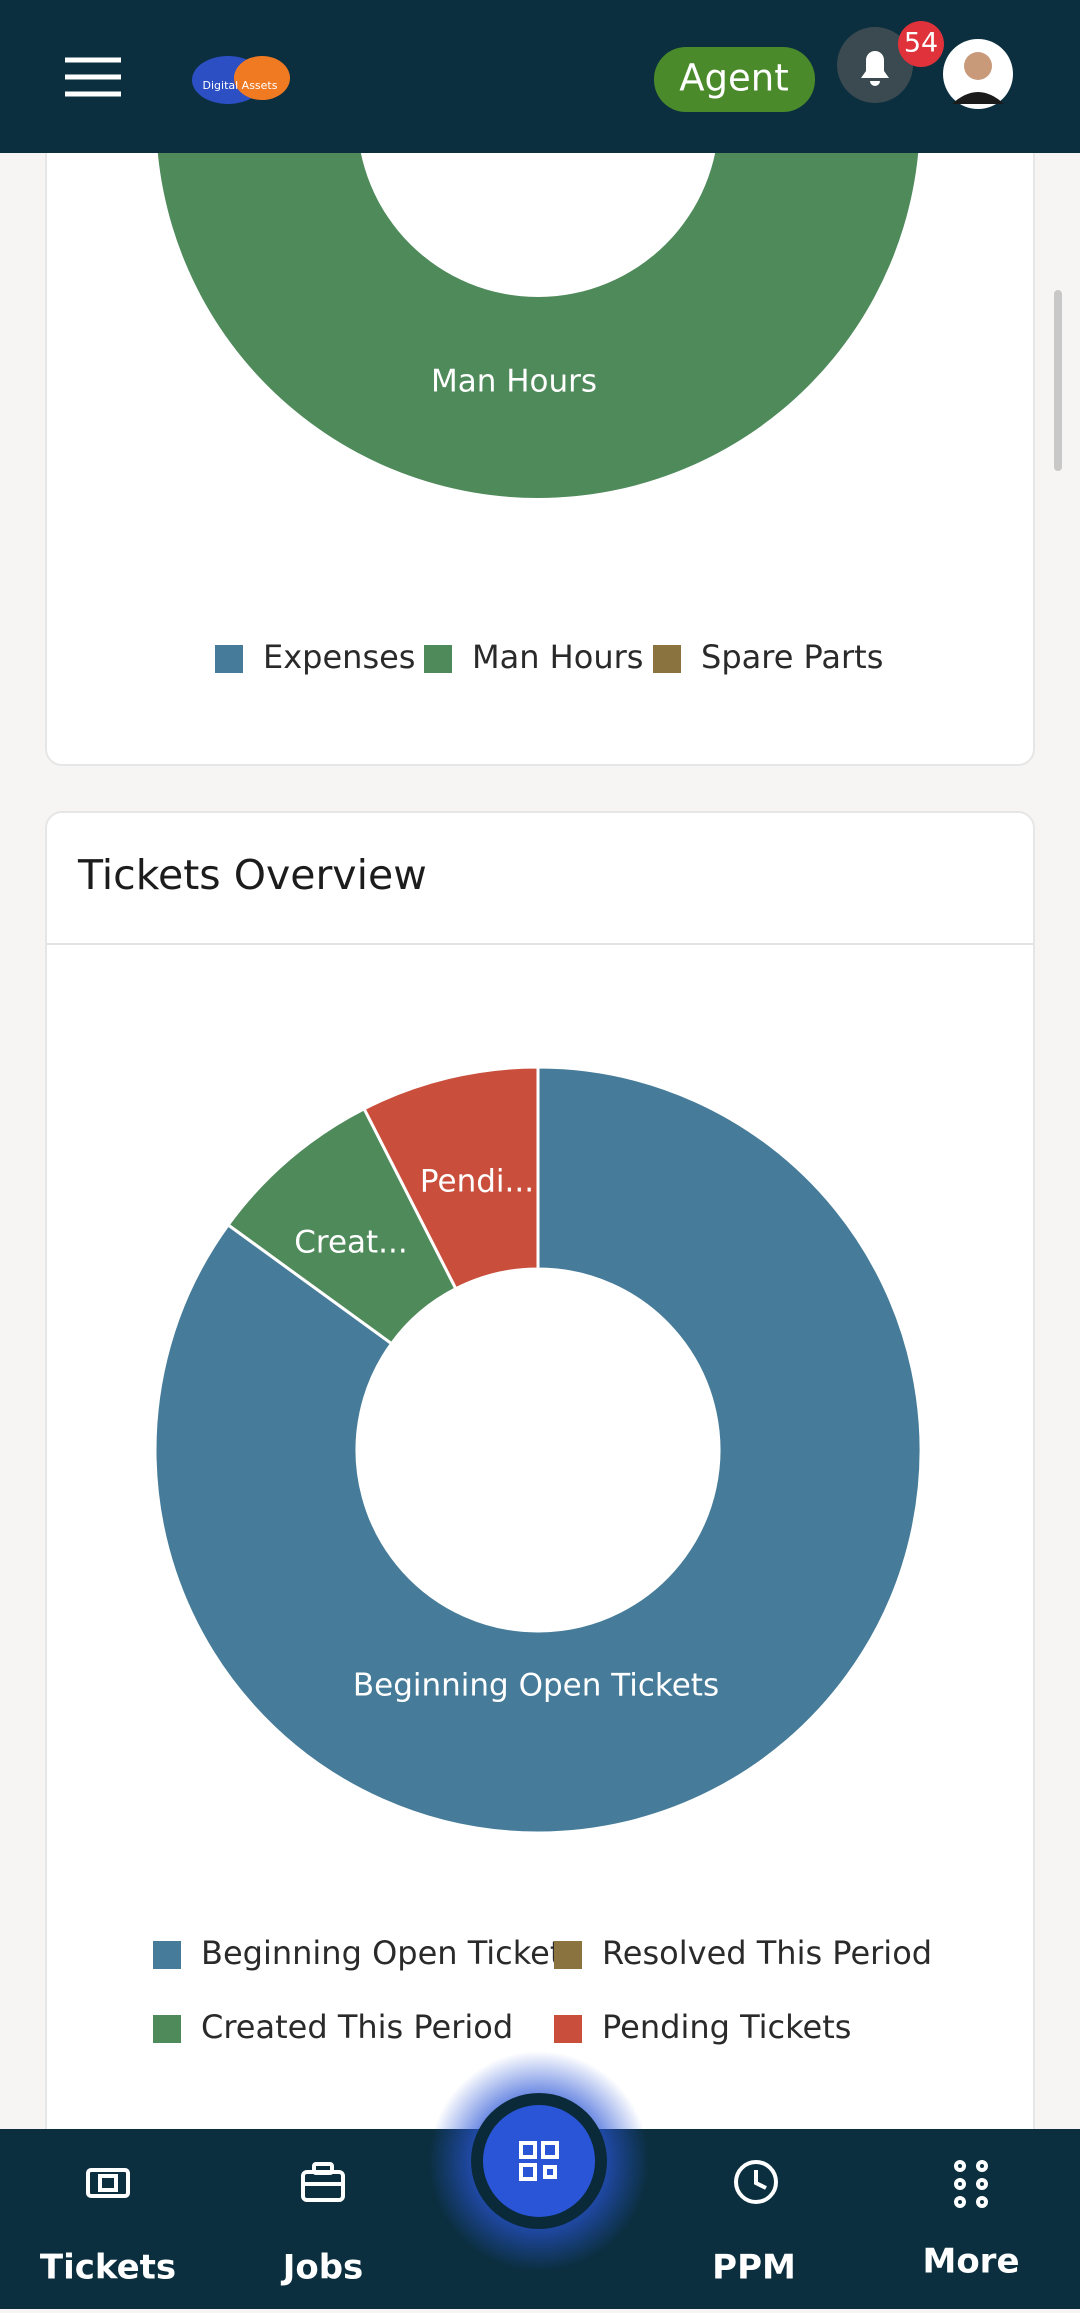 This screenshot has width=1080, height=2313. I want to click on legend-label: Created This Period, so click(357, 2027).